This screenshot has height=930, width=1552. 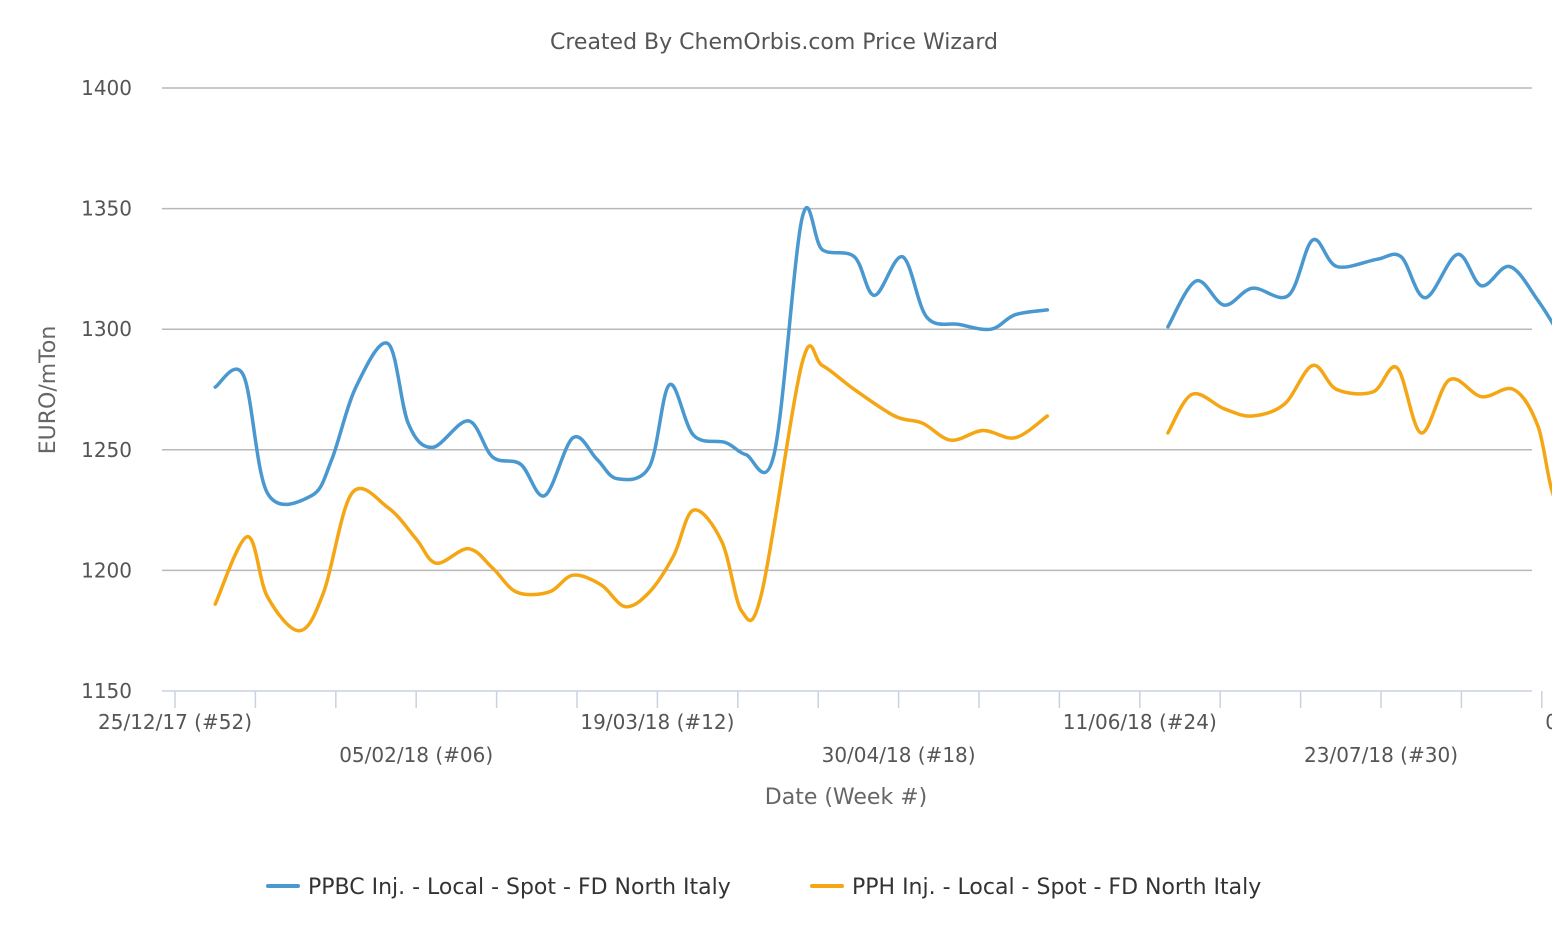 I want to click on y-axis-ticks: 1150 1200 1250 1300 1350 1400, so click(x=106, y=389).